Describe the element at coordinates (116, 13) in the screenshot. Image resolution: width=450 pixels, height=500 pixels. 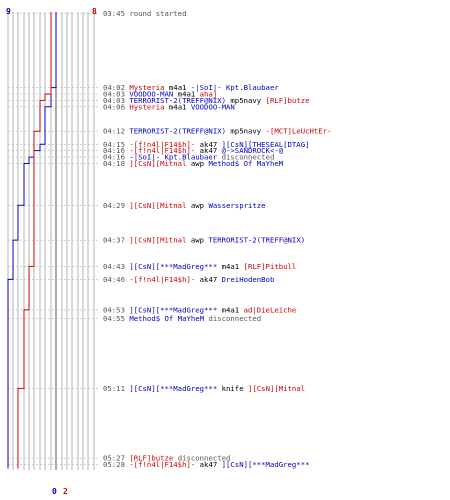
I see `event-time: 03:45` at that location.